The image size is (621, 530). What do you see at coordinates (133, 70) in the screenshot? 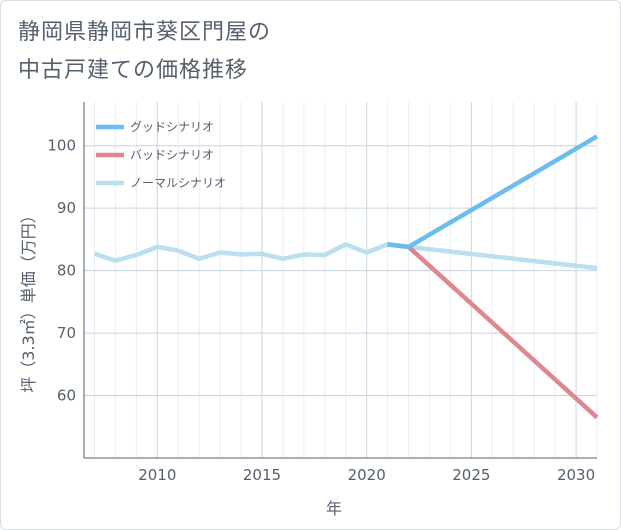
I see `chart-title-line-2: 中古戸建ての価格推移` at bounding box center [133, 70].